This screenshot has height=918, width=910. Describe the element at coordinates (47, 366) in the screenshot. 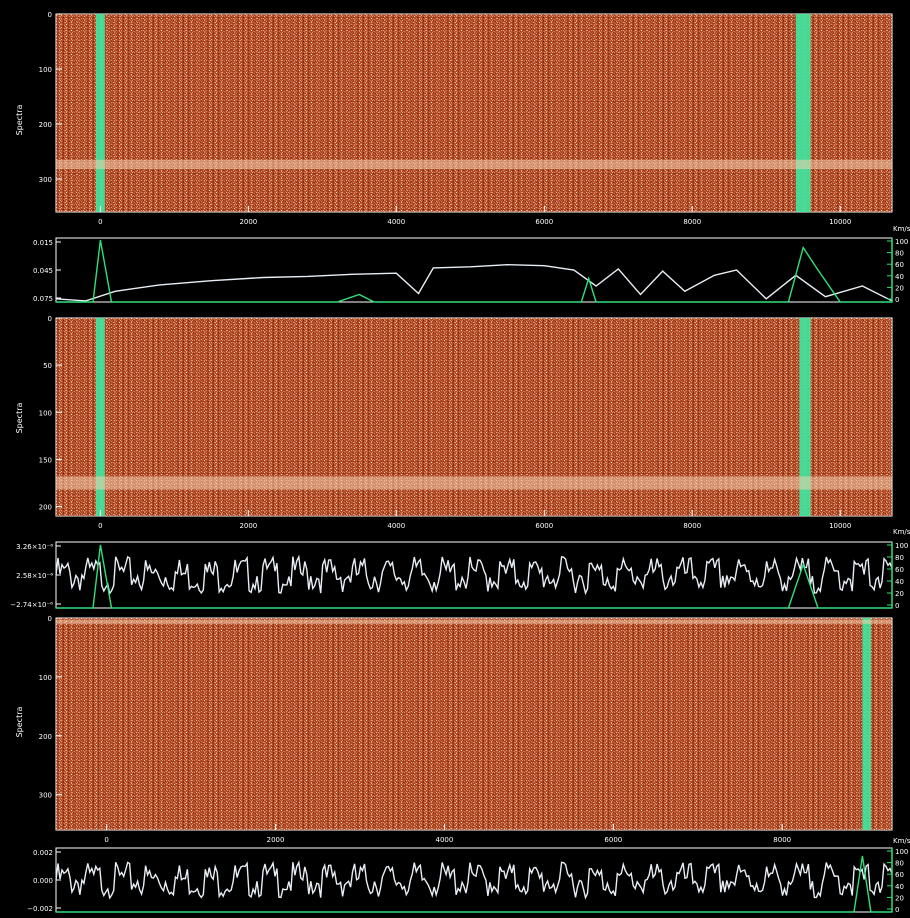

I see `y-tick-label: 50` at that location.